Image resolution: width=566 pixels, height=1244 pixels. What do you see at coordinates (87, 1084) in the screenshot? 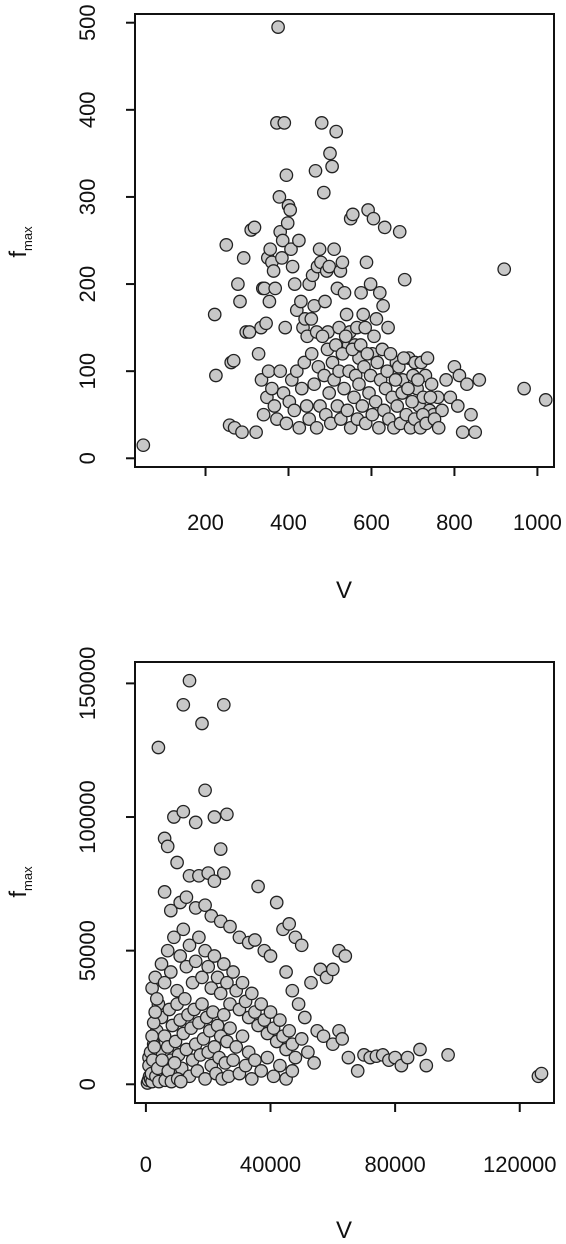
I see `bottom-y-tick-label: 0` at bounding box center [87, 1084].